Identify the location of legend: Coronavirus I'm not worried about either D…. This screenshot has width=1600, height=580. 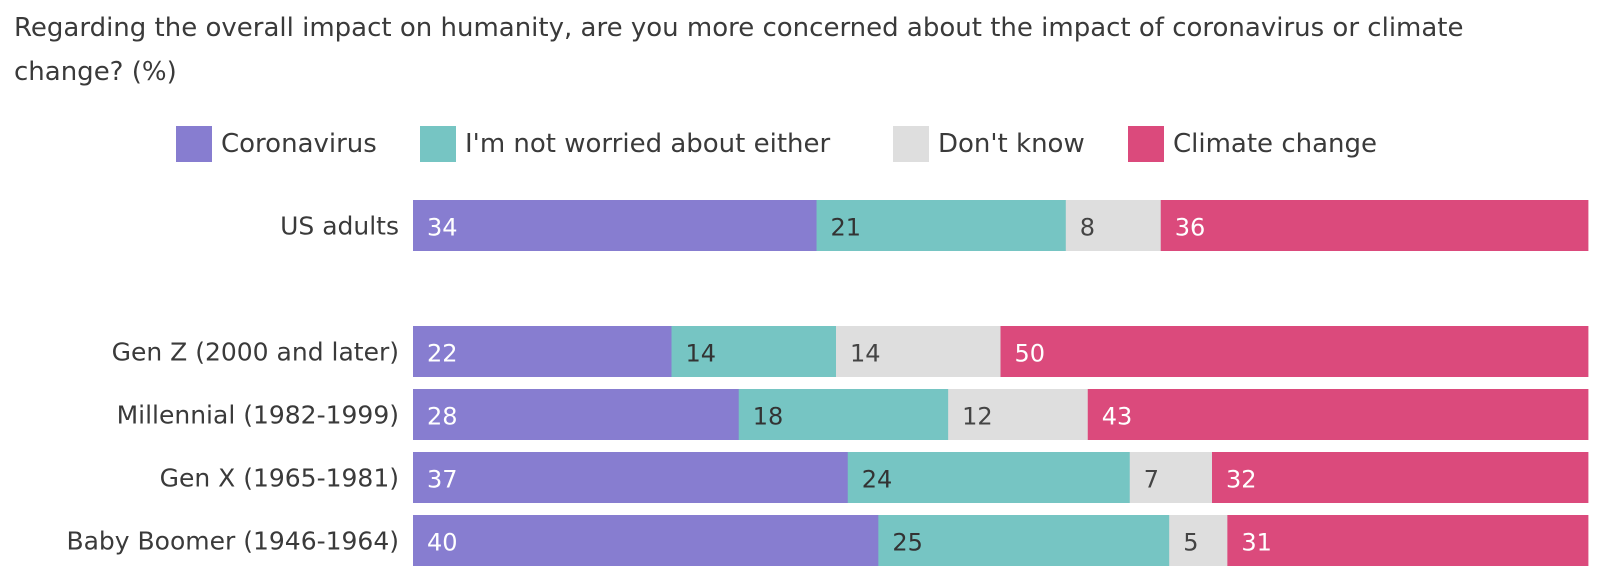
(800, 144).